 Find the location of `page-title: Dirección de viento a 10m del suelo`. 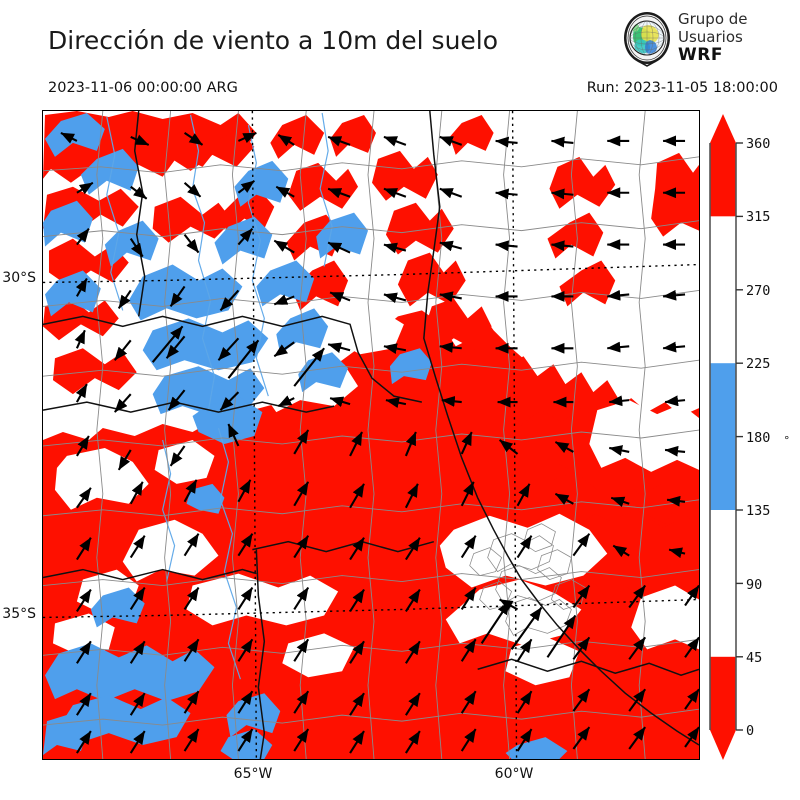

page-title: Dirección de viento a 10m del suelo is located at coordinates (273, 40).